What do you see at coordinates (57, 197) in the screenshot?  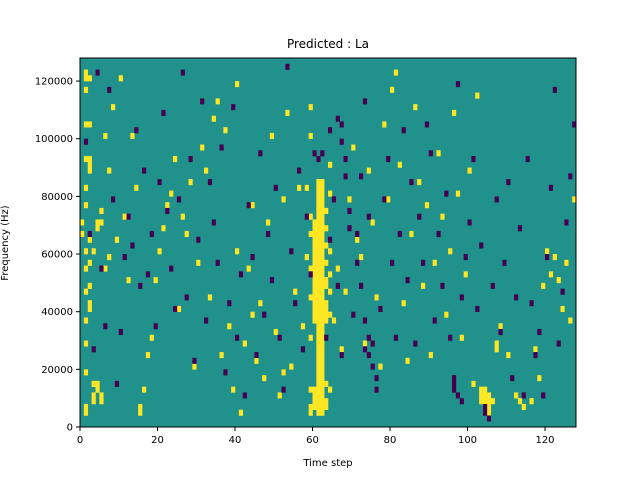 I see `y-tick-label: 80000` at bounding box center [57, 197].